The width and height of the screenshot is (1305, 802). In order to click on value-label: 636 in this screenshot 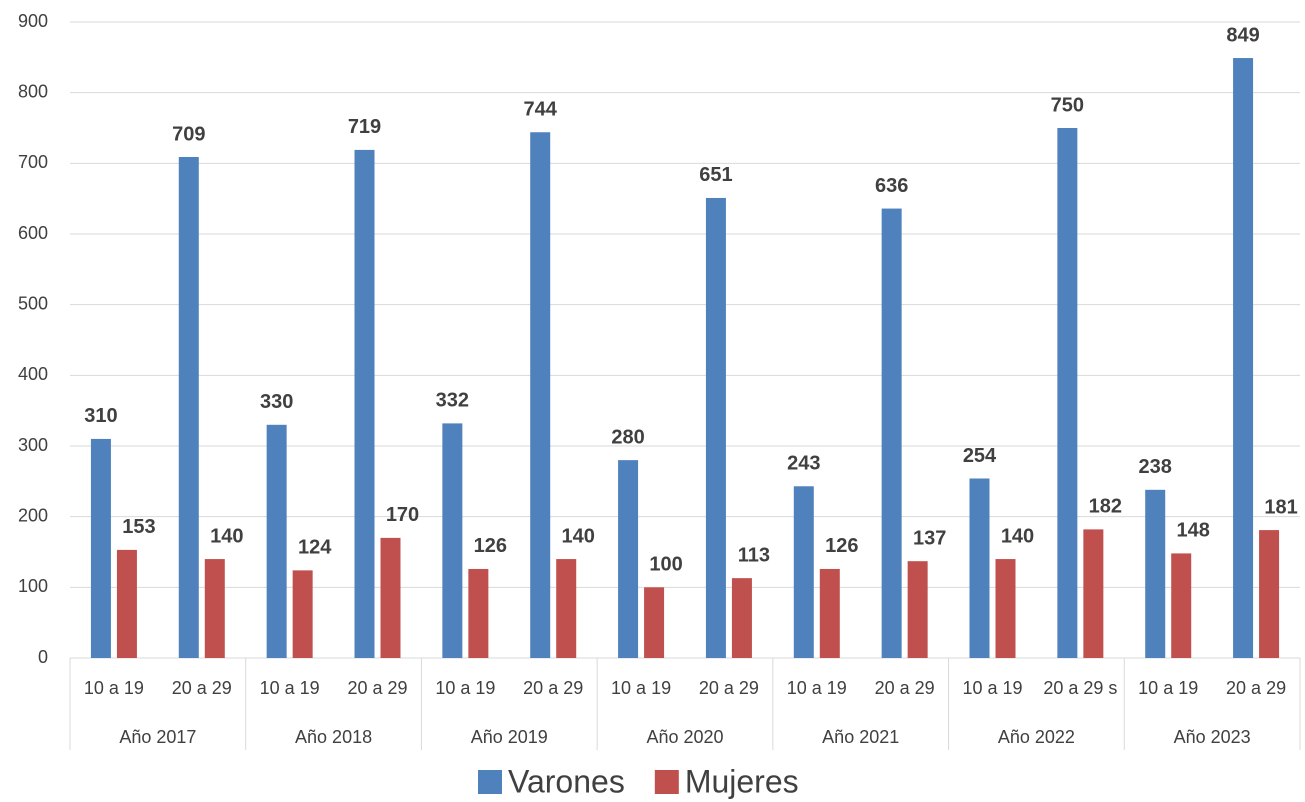, I will do `click(891, 186)`.